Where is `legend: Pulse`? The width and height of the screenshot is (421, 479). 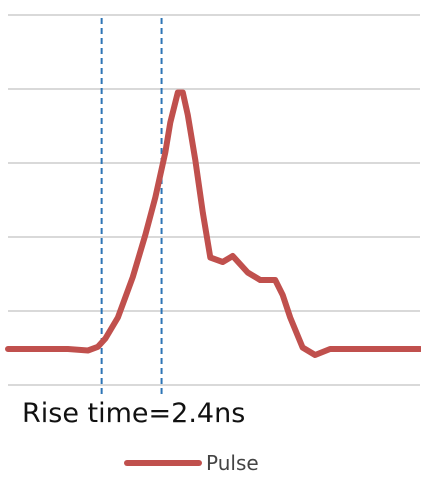 legend: Pulse is located at coordinates (191, 463).